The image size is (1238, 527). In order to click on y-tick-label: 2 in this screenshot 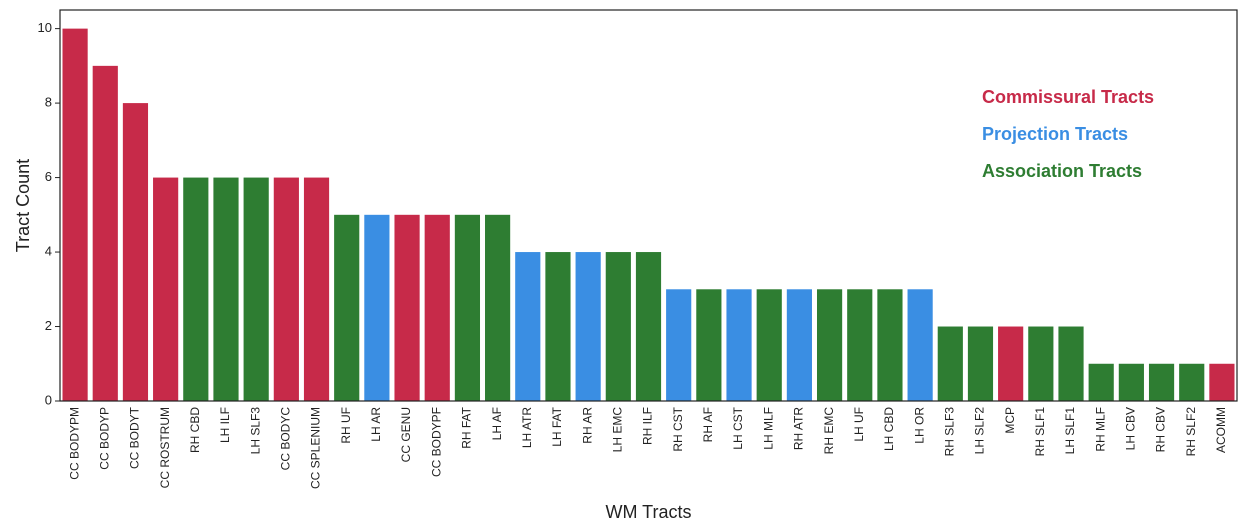, I will do `click(48, 325)`.